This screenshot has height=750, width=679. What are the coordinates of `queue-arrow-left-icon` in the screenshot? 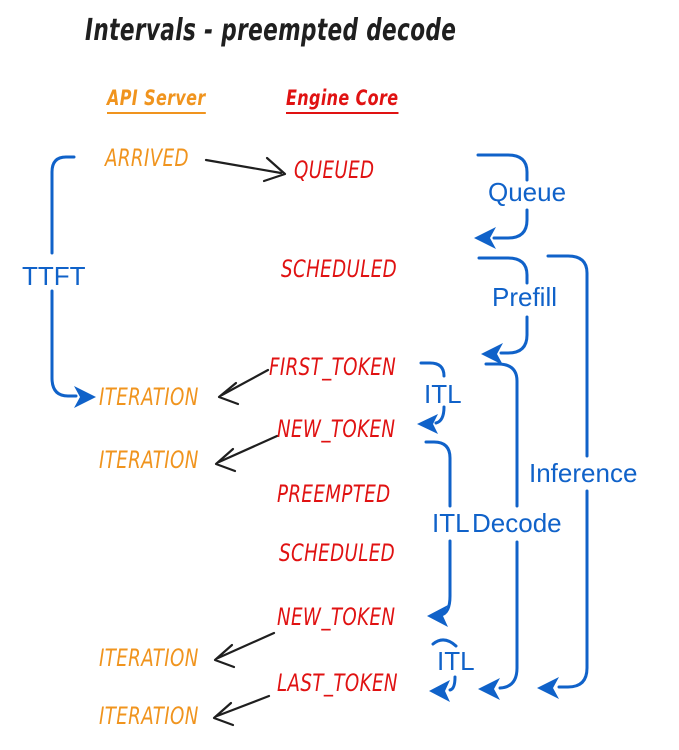 It's located at (485, 238).